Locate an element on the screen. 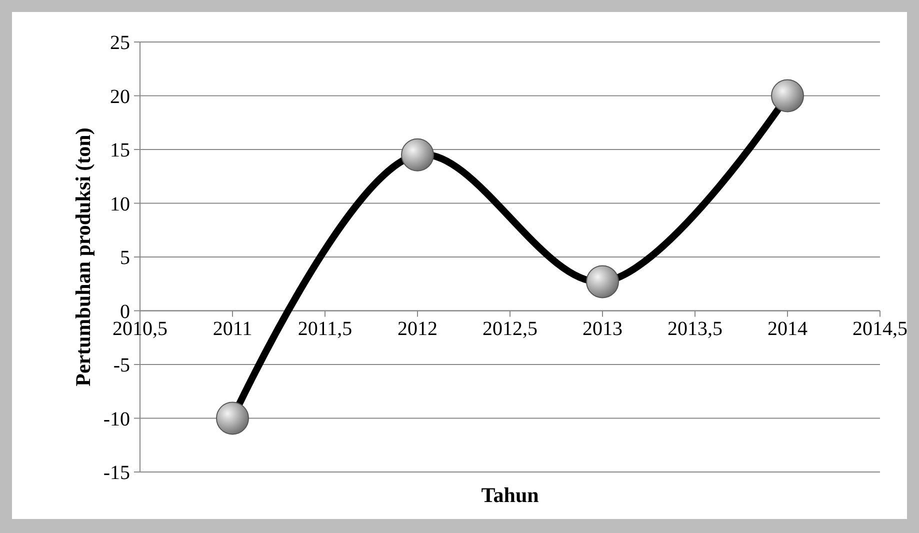 This screenshot has width=919, height=533. y-tick-label: 15 is located at coordinates (120, 151).